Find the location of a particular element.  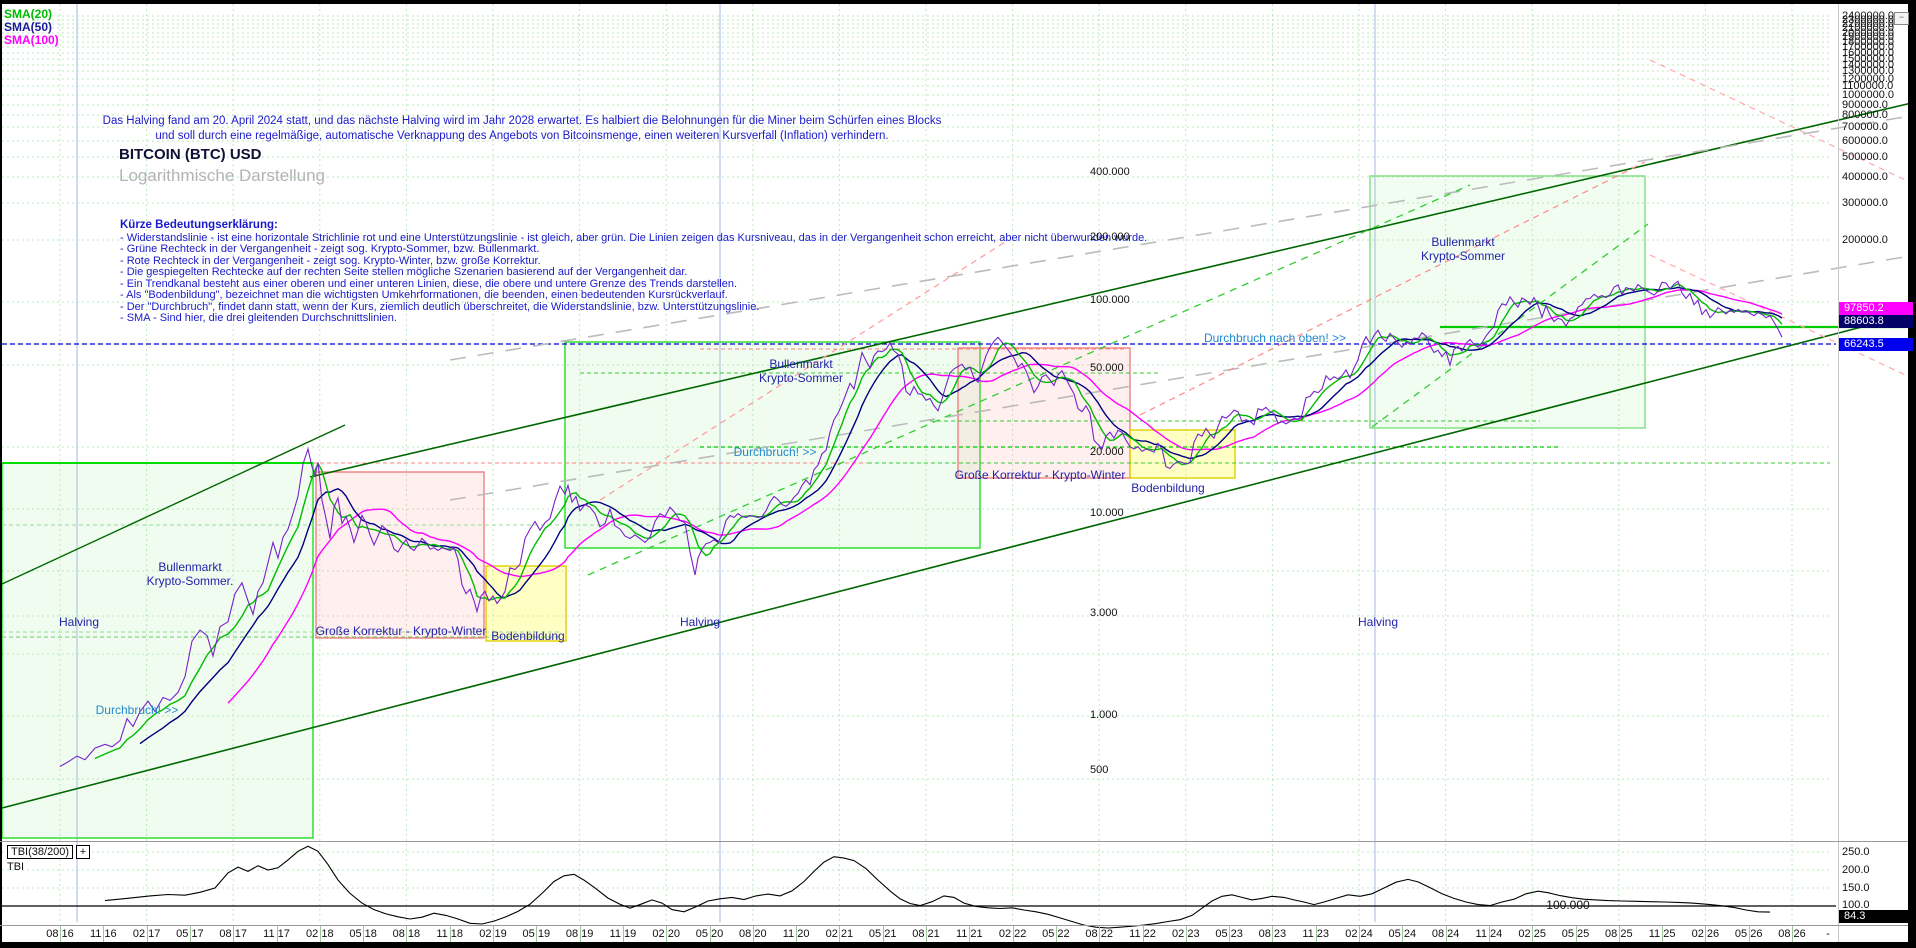

x-axis-label: 08 18 is located at coordinates (406, 934).